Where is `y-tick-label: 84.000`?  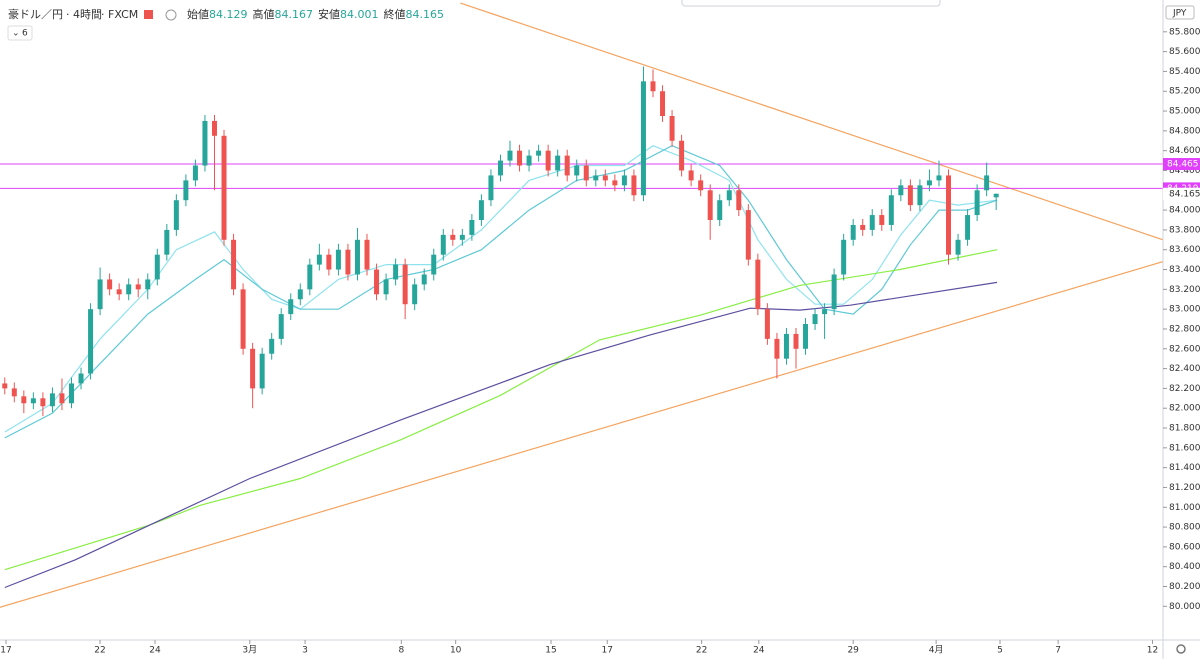 y-tick-label: 84.000 is located at coordinates (1184, 211).